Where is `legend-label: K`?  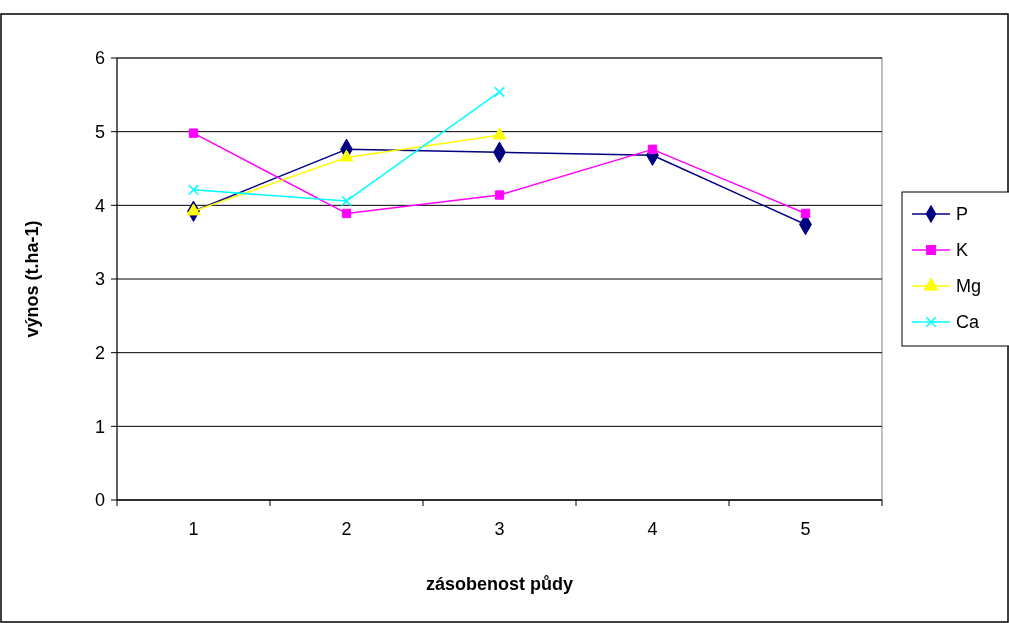 legend-label: K is located at coordinates (962, 250).